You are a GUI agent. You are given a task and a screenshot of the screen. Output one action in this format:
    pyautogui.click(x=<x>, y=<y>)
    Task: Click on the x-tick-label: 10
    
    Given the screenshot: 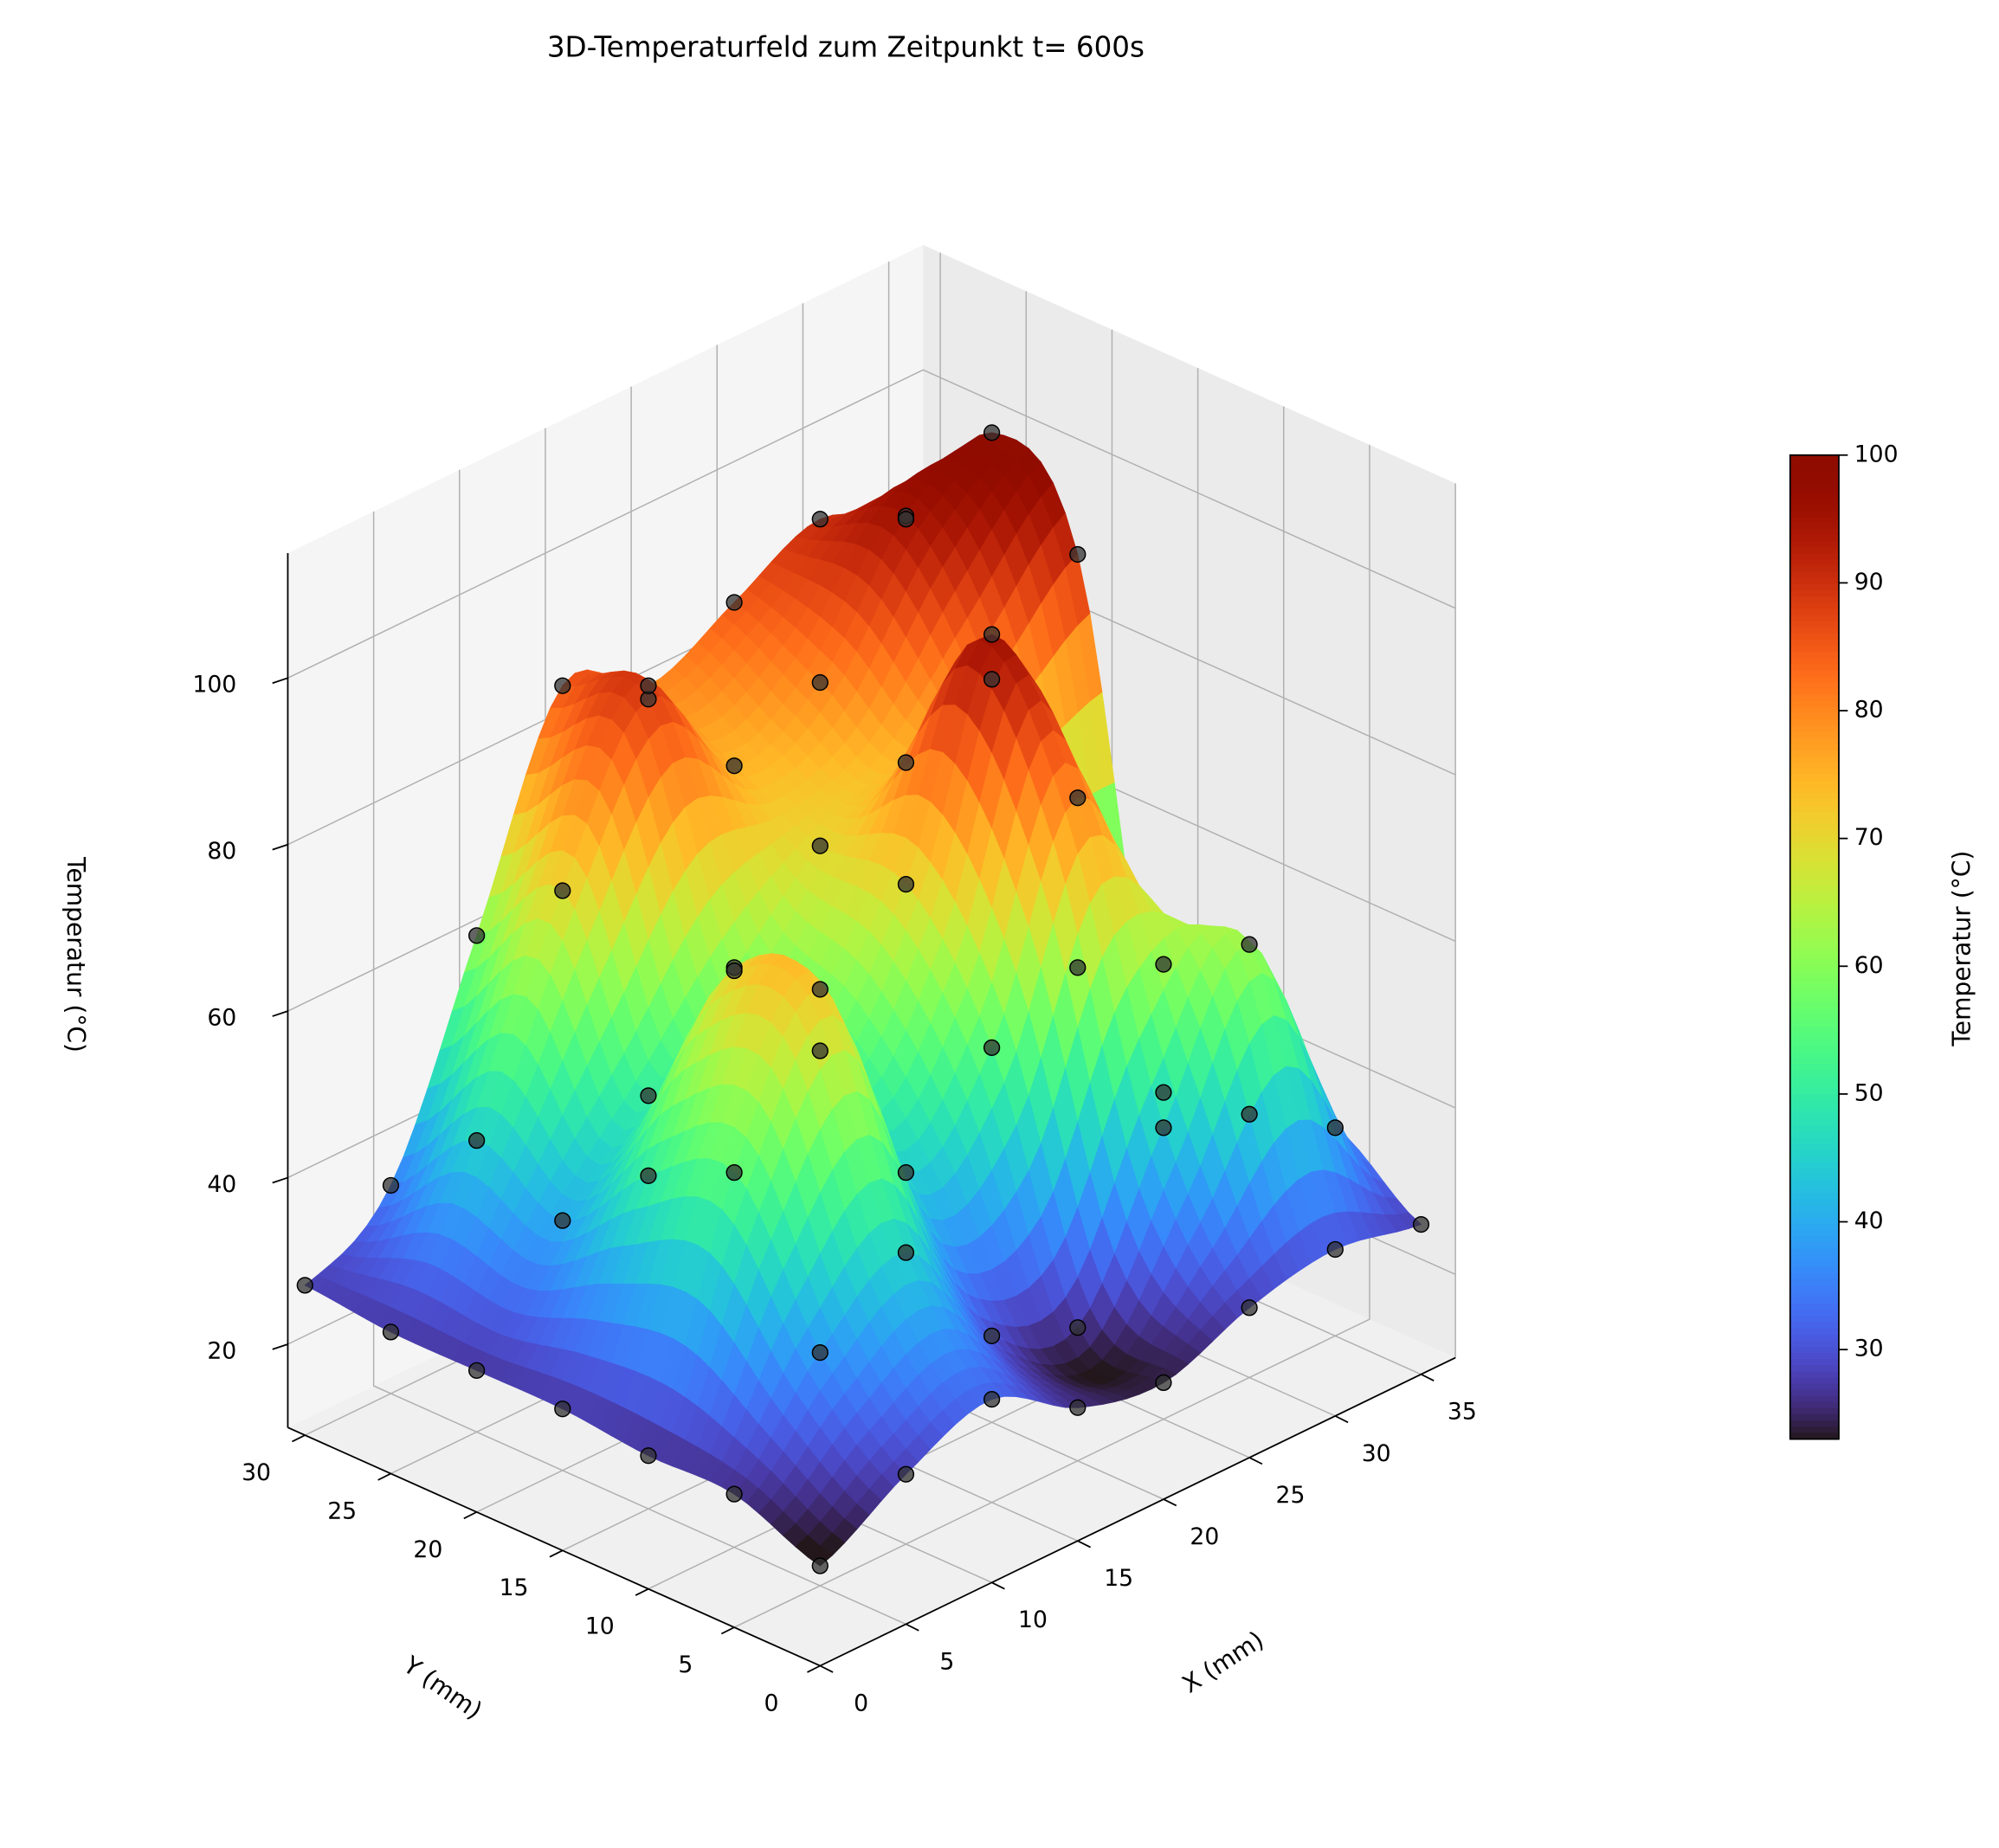 What is the action you would take?
    pyautogui.click(x=1033, y=1620)
    